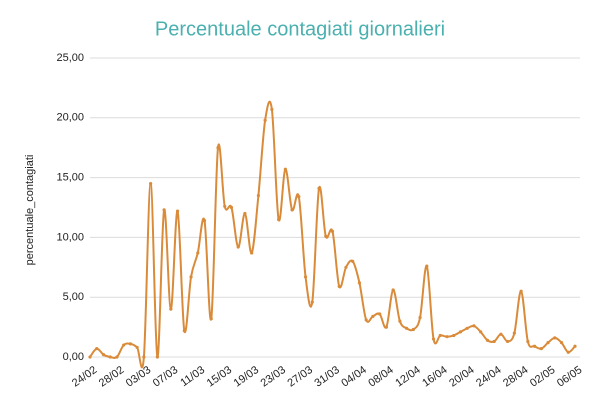 The image size is (600, 400). What do you see at coordinates (70, 178) in the screenshot?
I see `y-tick-label: 15,00` at bounding box center [70, 178].